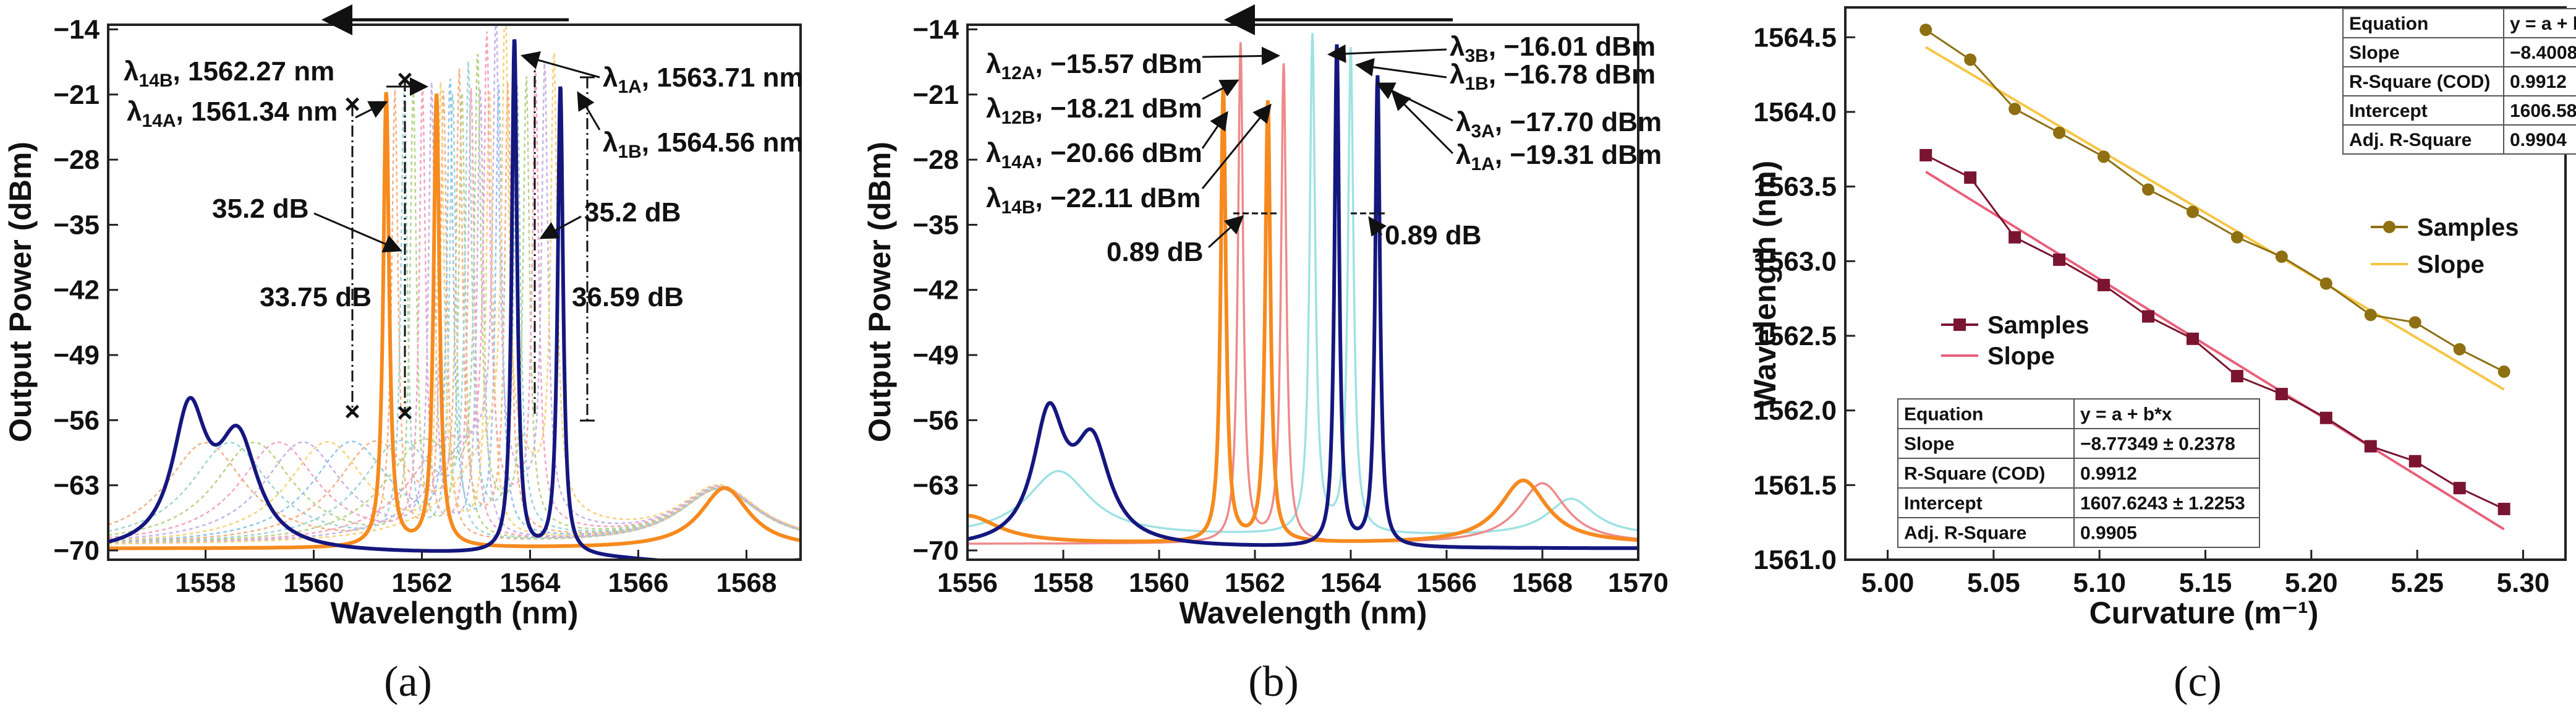 The height and width of the screenshot is (723, 2576). Describe the element at coordinates (935, 355) in the screenshot. I see `panel-b-ytick-label-5: −49` at that location.